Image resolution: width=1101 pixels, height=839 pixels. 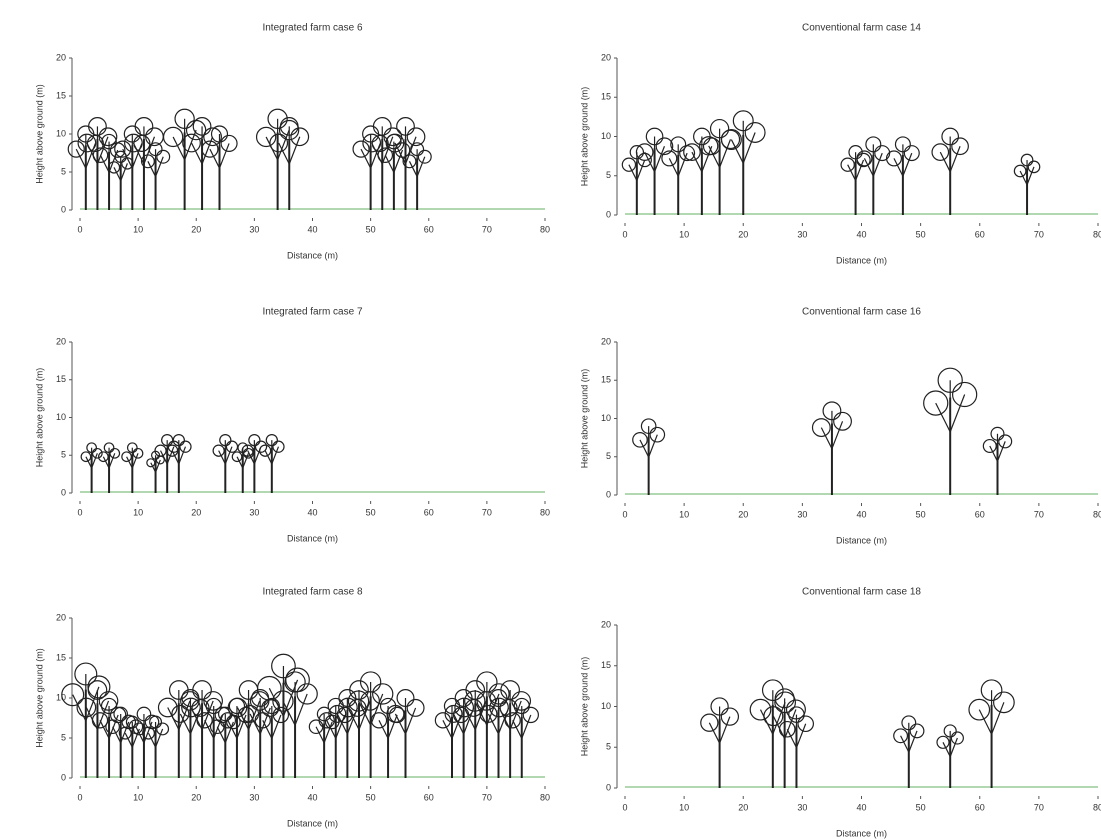 What do you see at coordinates (861, 592) in the screenshot?
I see `panel-title: Conventional farm case 18` at bounding box center [861, 592].